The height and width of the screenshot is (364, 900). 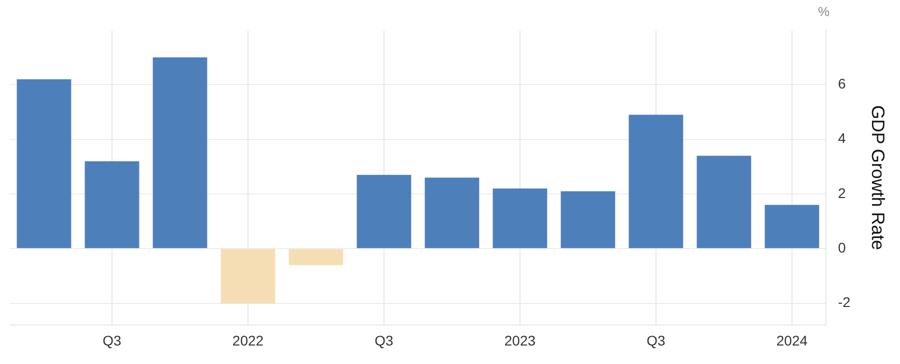 I want to click on x-tick-label: 2024, so click(x=792, y=340).